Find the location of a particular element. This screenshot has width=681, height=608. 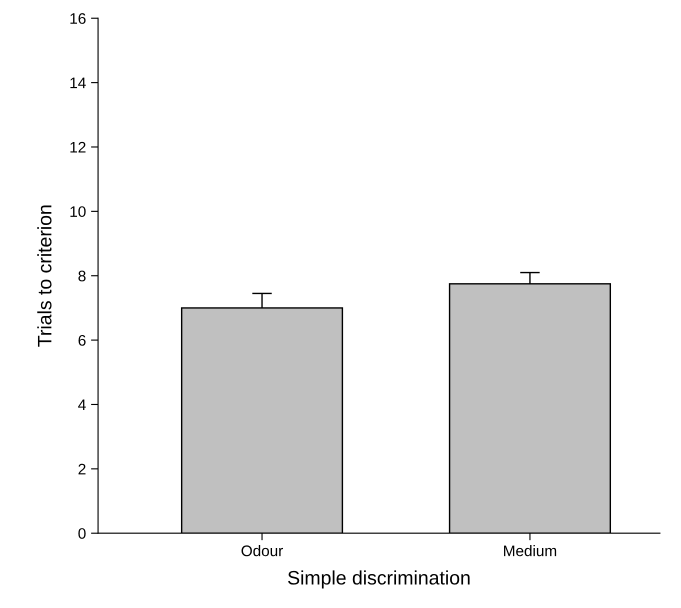

y-tick-label: 12 is located at coordinates (78, 147).